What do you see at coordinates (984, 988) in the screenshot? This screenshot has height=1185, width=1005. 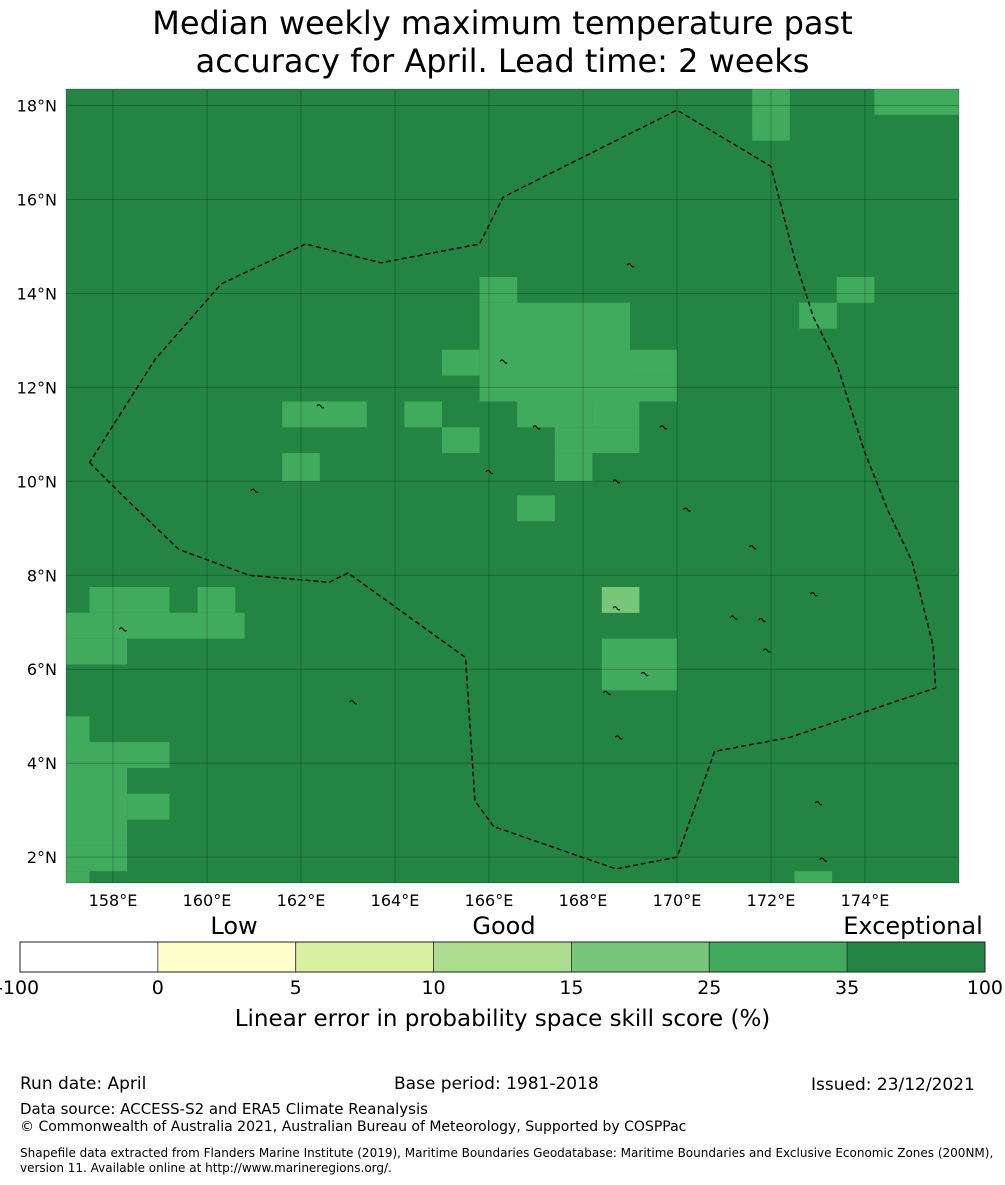 I see `colorbar-tick-label: 100` at bounding box center [984, 988].